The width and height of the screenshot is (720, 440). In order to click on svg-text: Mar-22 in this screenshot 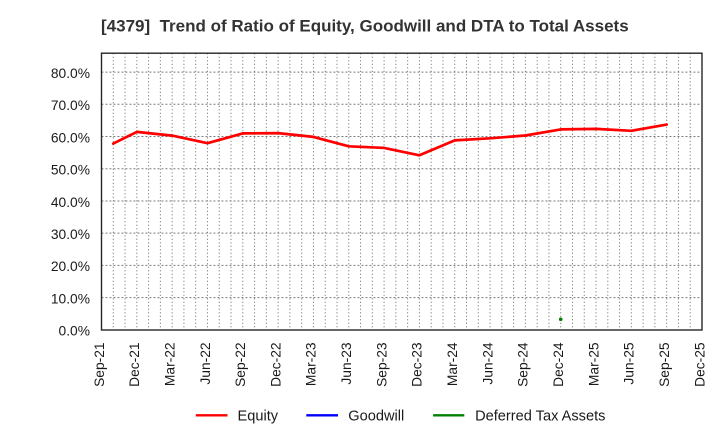, I will do `click(169, 364)`.